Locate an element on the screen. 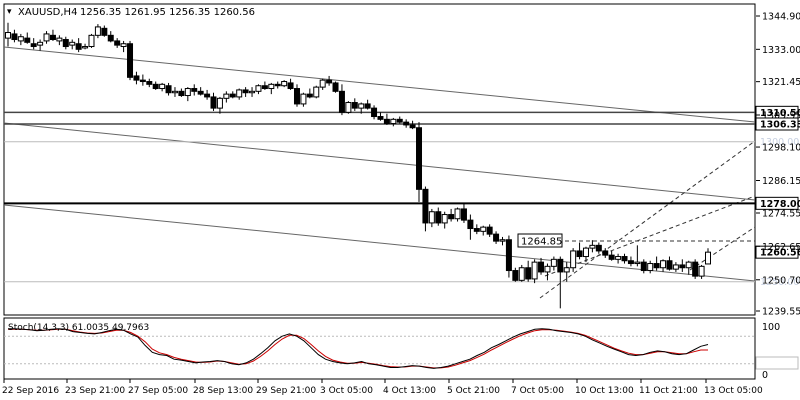 This screenshot has width=800, height=400. time-tick-label: 3 Oct 05:00 is located at coordinates (346, 391).